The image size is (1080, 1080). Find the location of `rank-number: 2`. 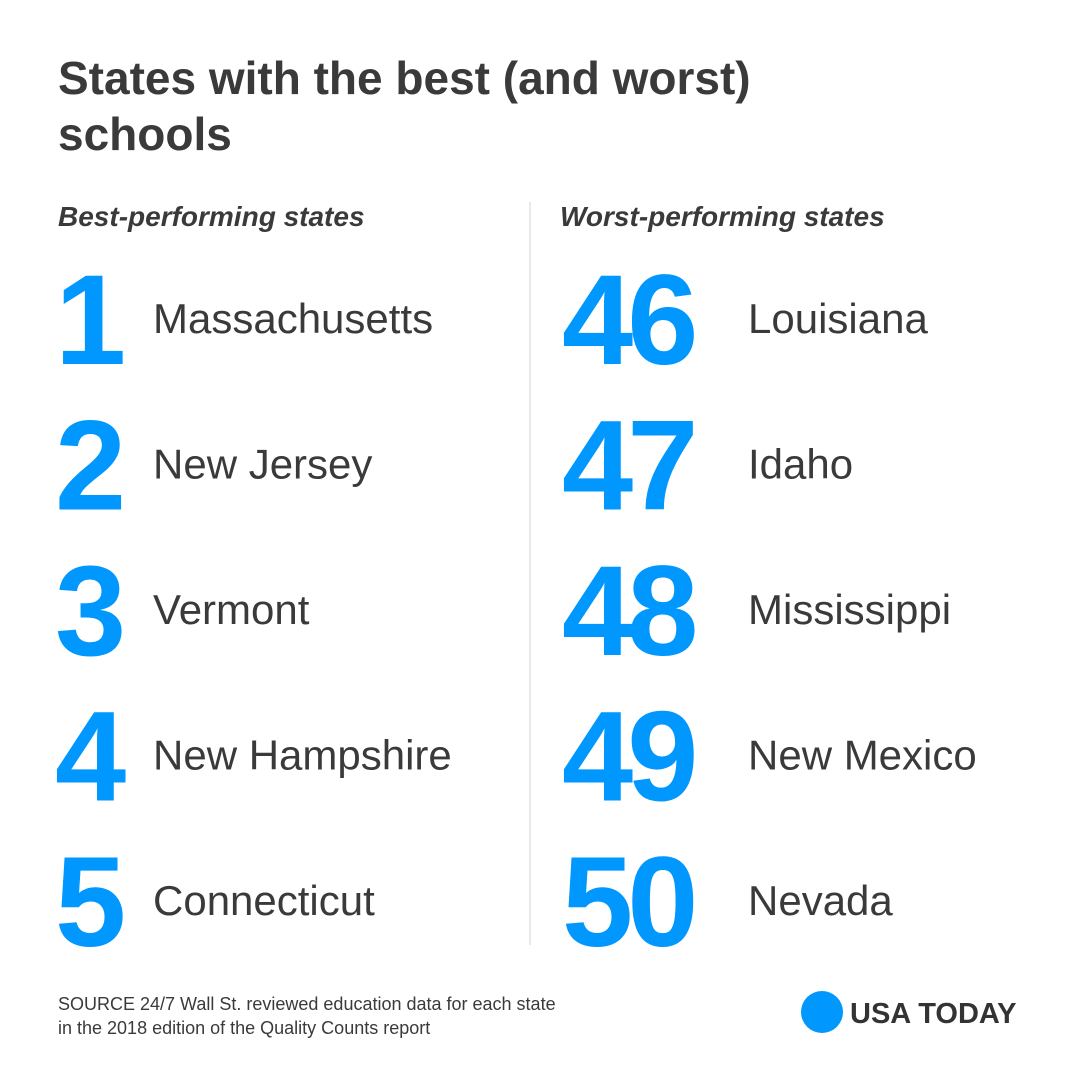

rank-number: 2 is located at coordinates (88, 466).